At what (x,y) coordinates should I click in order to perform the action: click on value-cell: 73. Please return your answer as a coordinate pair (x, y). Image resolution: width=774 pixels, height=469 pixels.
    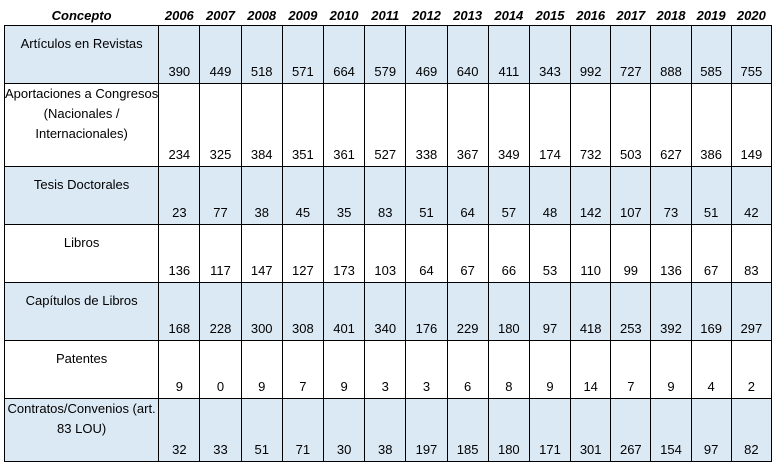
    Looking at the image, I should click on (671, 195).